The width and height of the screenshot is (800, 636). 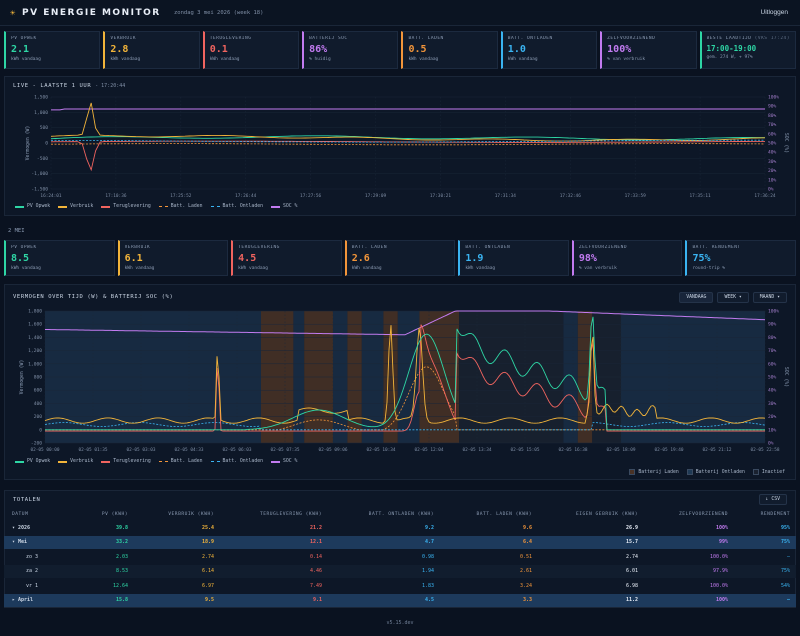 I want to click on table-cell: 0.14, so click(x=315, y=556).